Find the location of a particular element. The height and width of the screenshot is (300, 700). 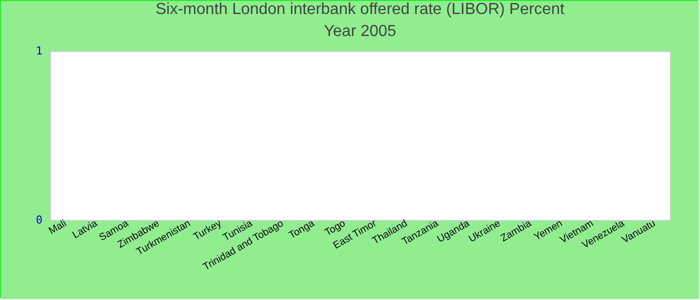

x-tick-label: Mali is located at coordinates (57, 227).